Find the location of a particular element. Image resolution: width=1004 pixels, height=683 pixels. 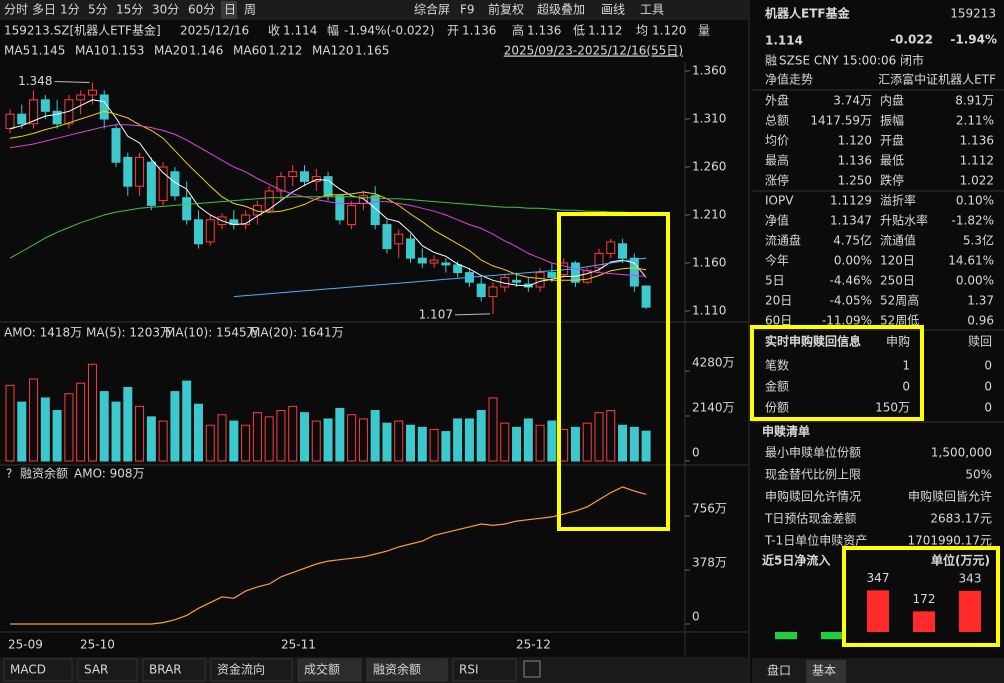

volume-legend: MA(5): 1203万 is located at coordinates (129, 333).